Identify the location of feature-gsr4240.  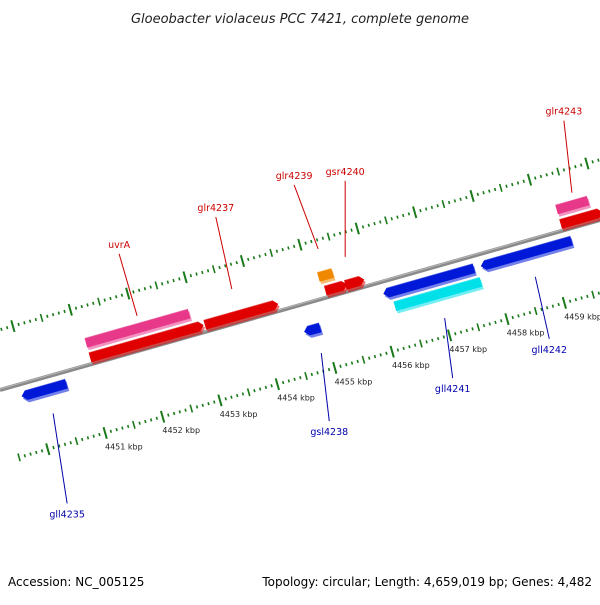
(354, 283).